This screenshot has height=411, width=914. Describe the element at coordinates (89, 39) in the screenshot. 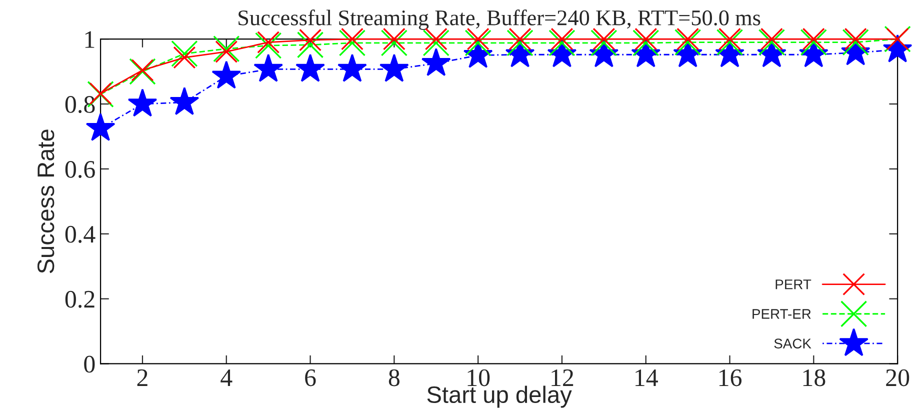

I see `y-tick-label: 1` at that location.